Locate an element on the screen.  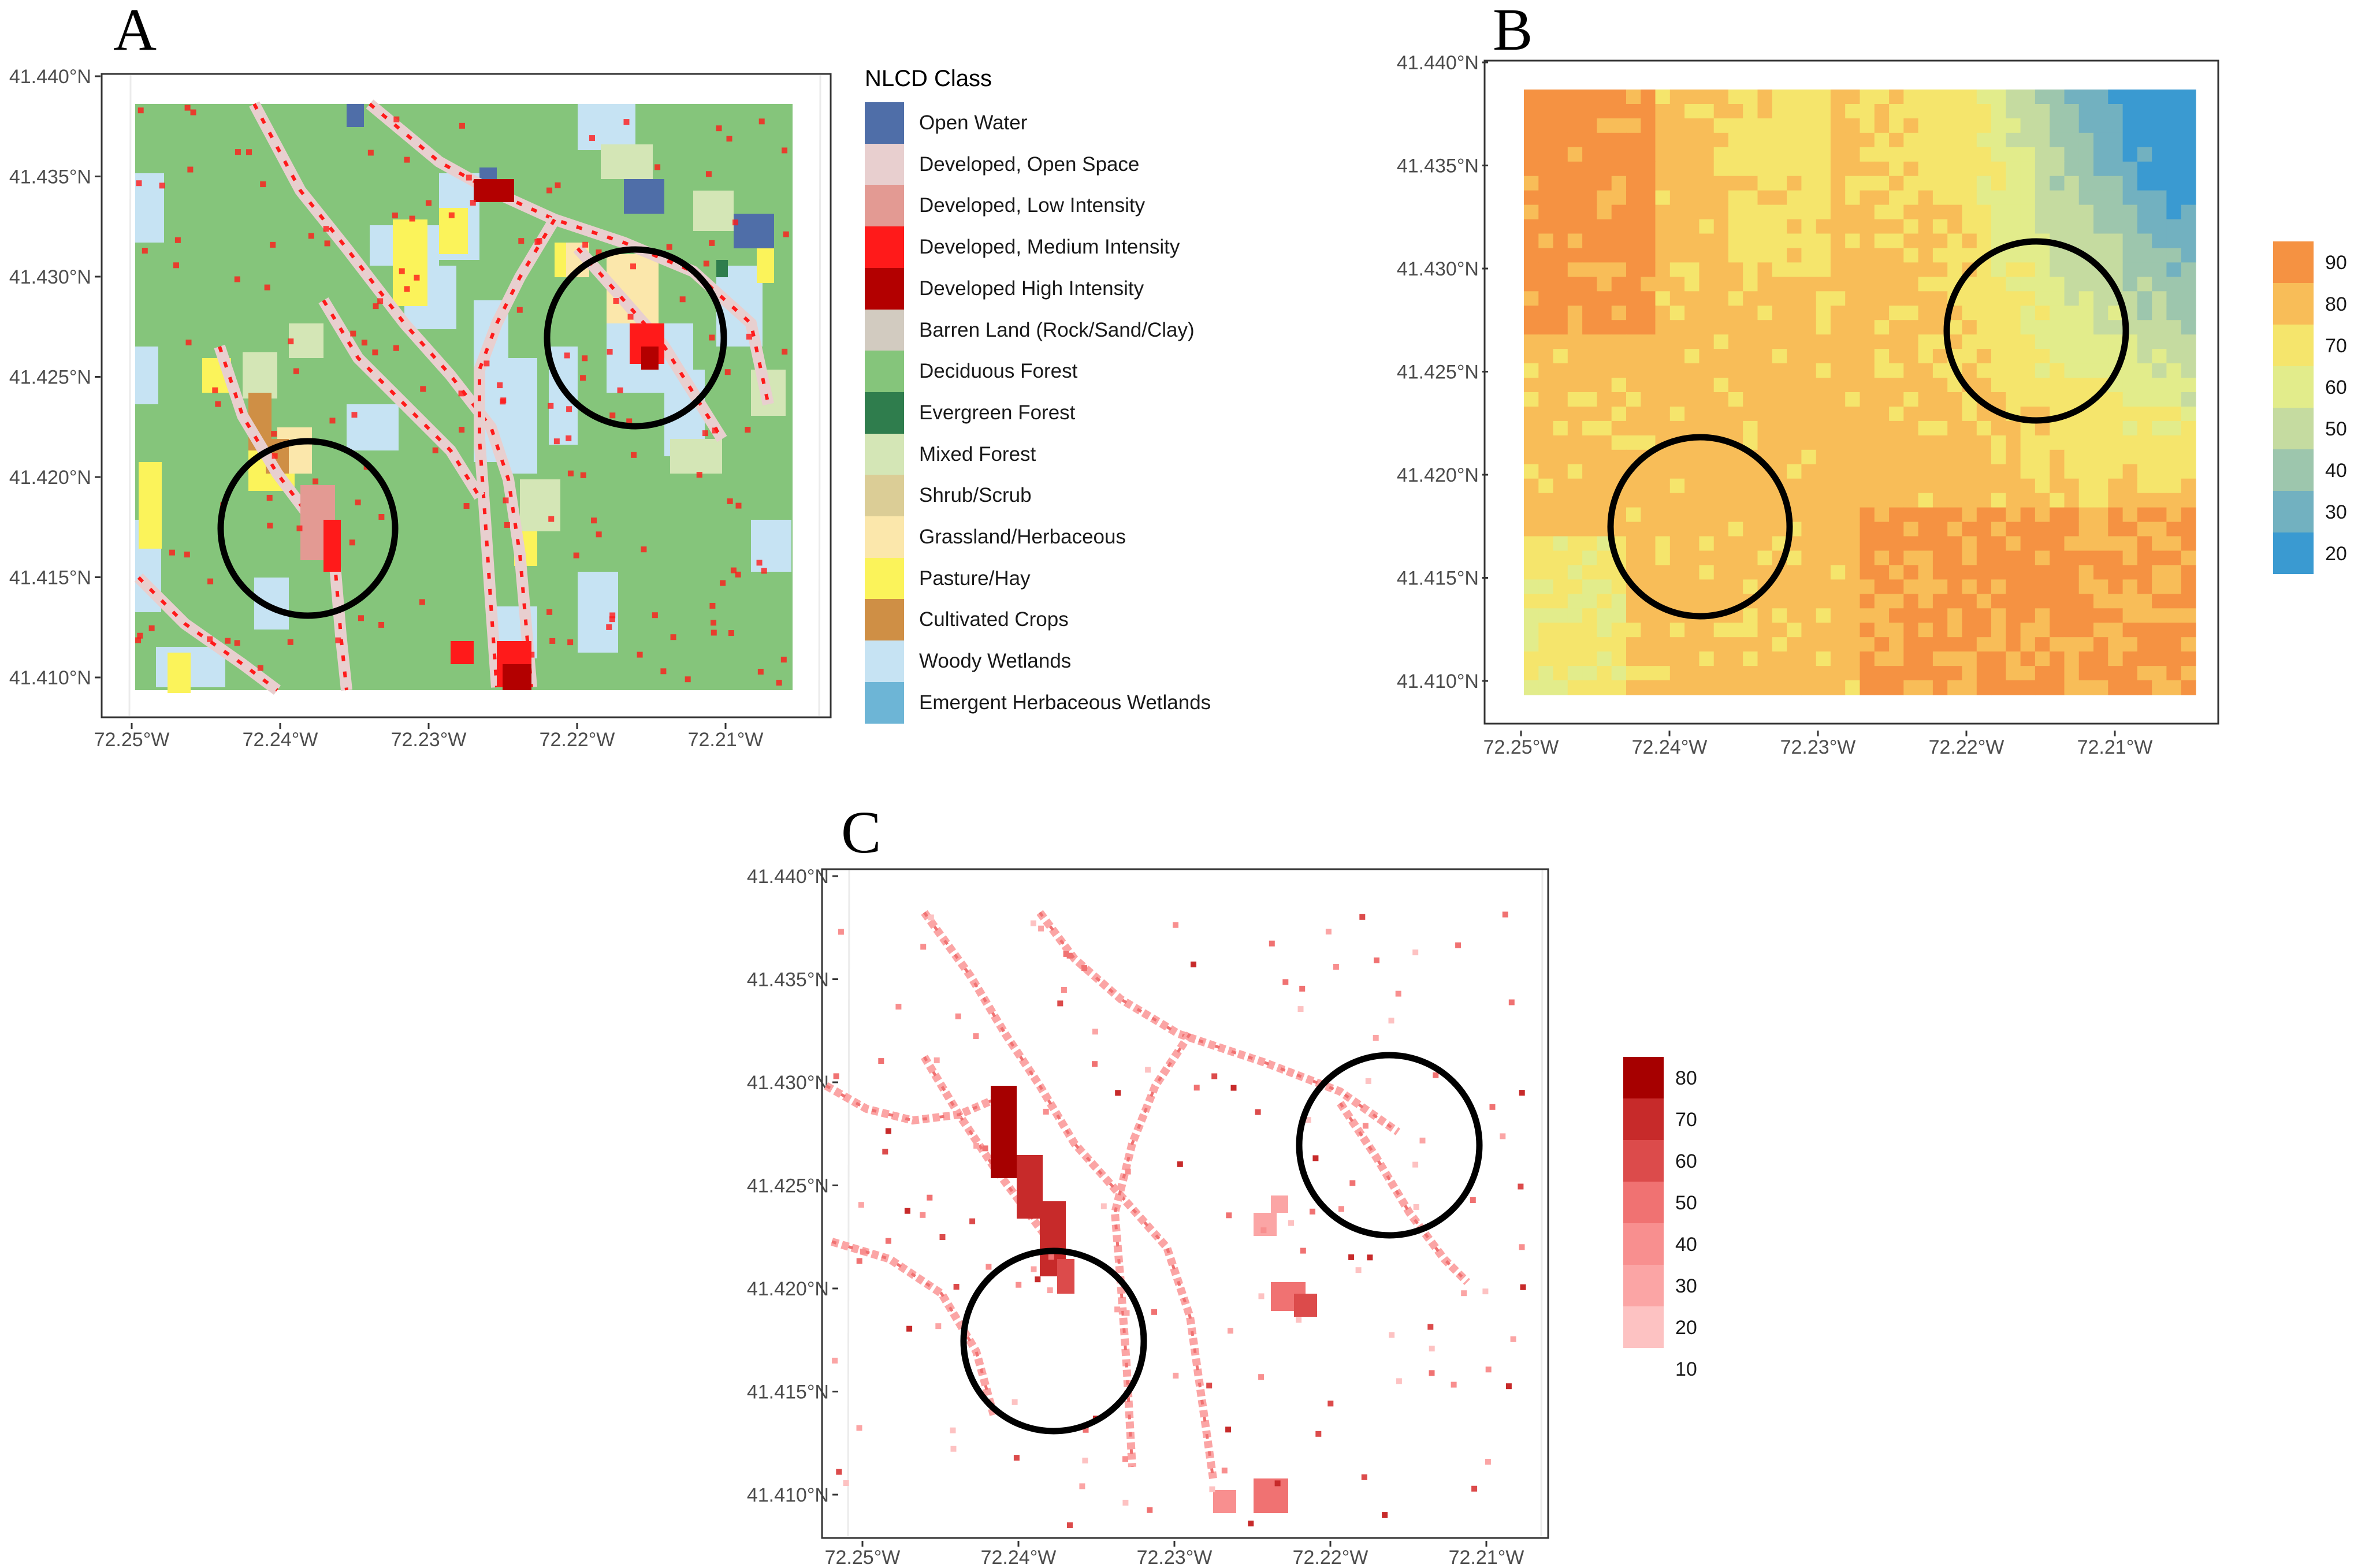
development-patch is located at coordinates (1279, 1204).